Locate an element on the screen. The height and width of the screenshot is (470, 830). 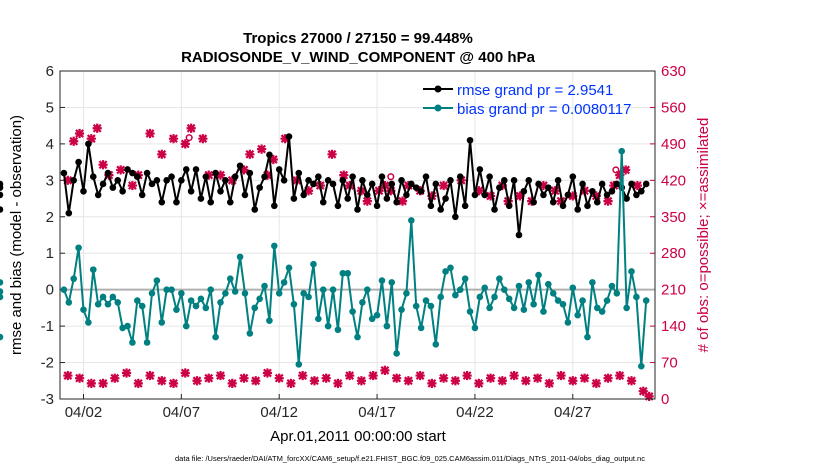
y-tick-label: 0 is located at coordinates (50, 290).